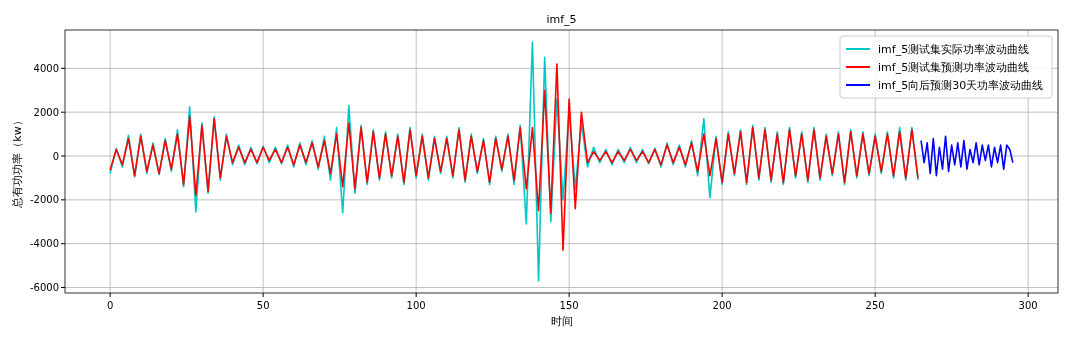  I want to click on legend-label: imf_5向后预测30天功率波动曲线, so click(961, 85).